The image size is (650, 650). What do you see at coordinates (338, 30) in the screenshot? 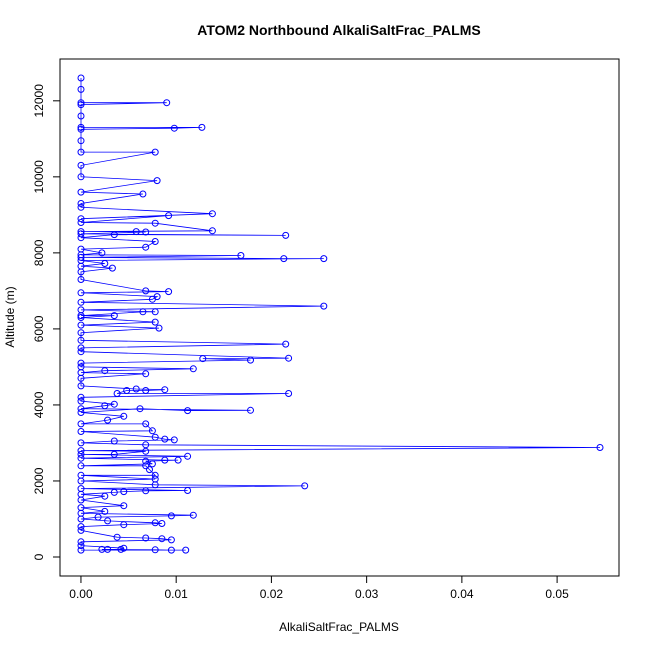
I see `chart-title: ATOM2 Northbound AlkaliSaltFrac_PALMS` at bounding box center [338, 30].